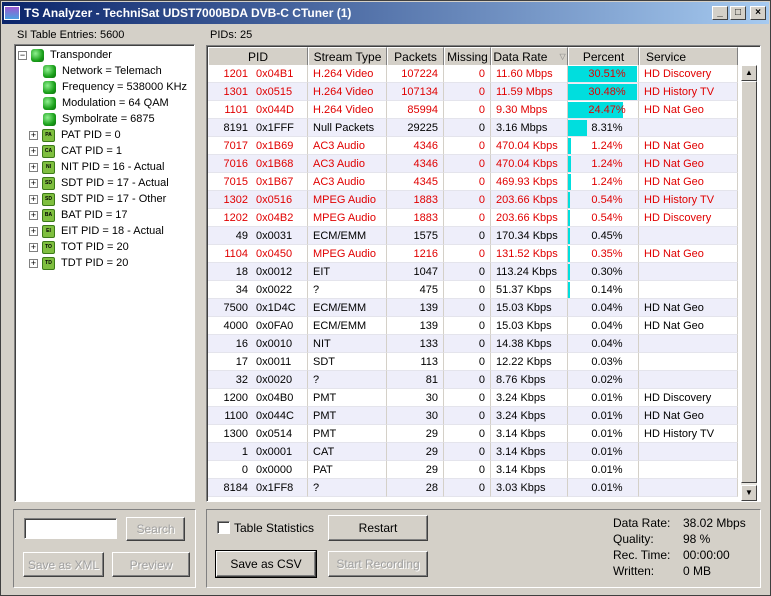 The width and height of the screenshot is (771, 596). I want to click on save-as-xml-button: Save as XML, so click(63, 564).